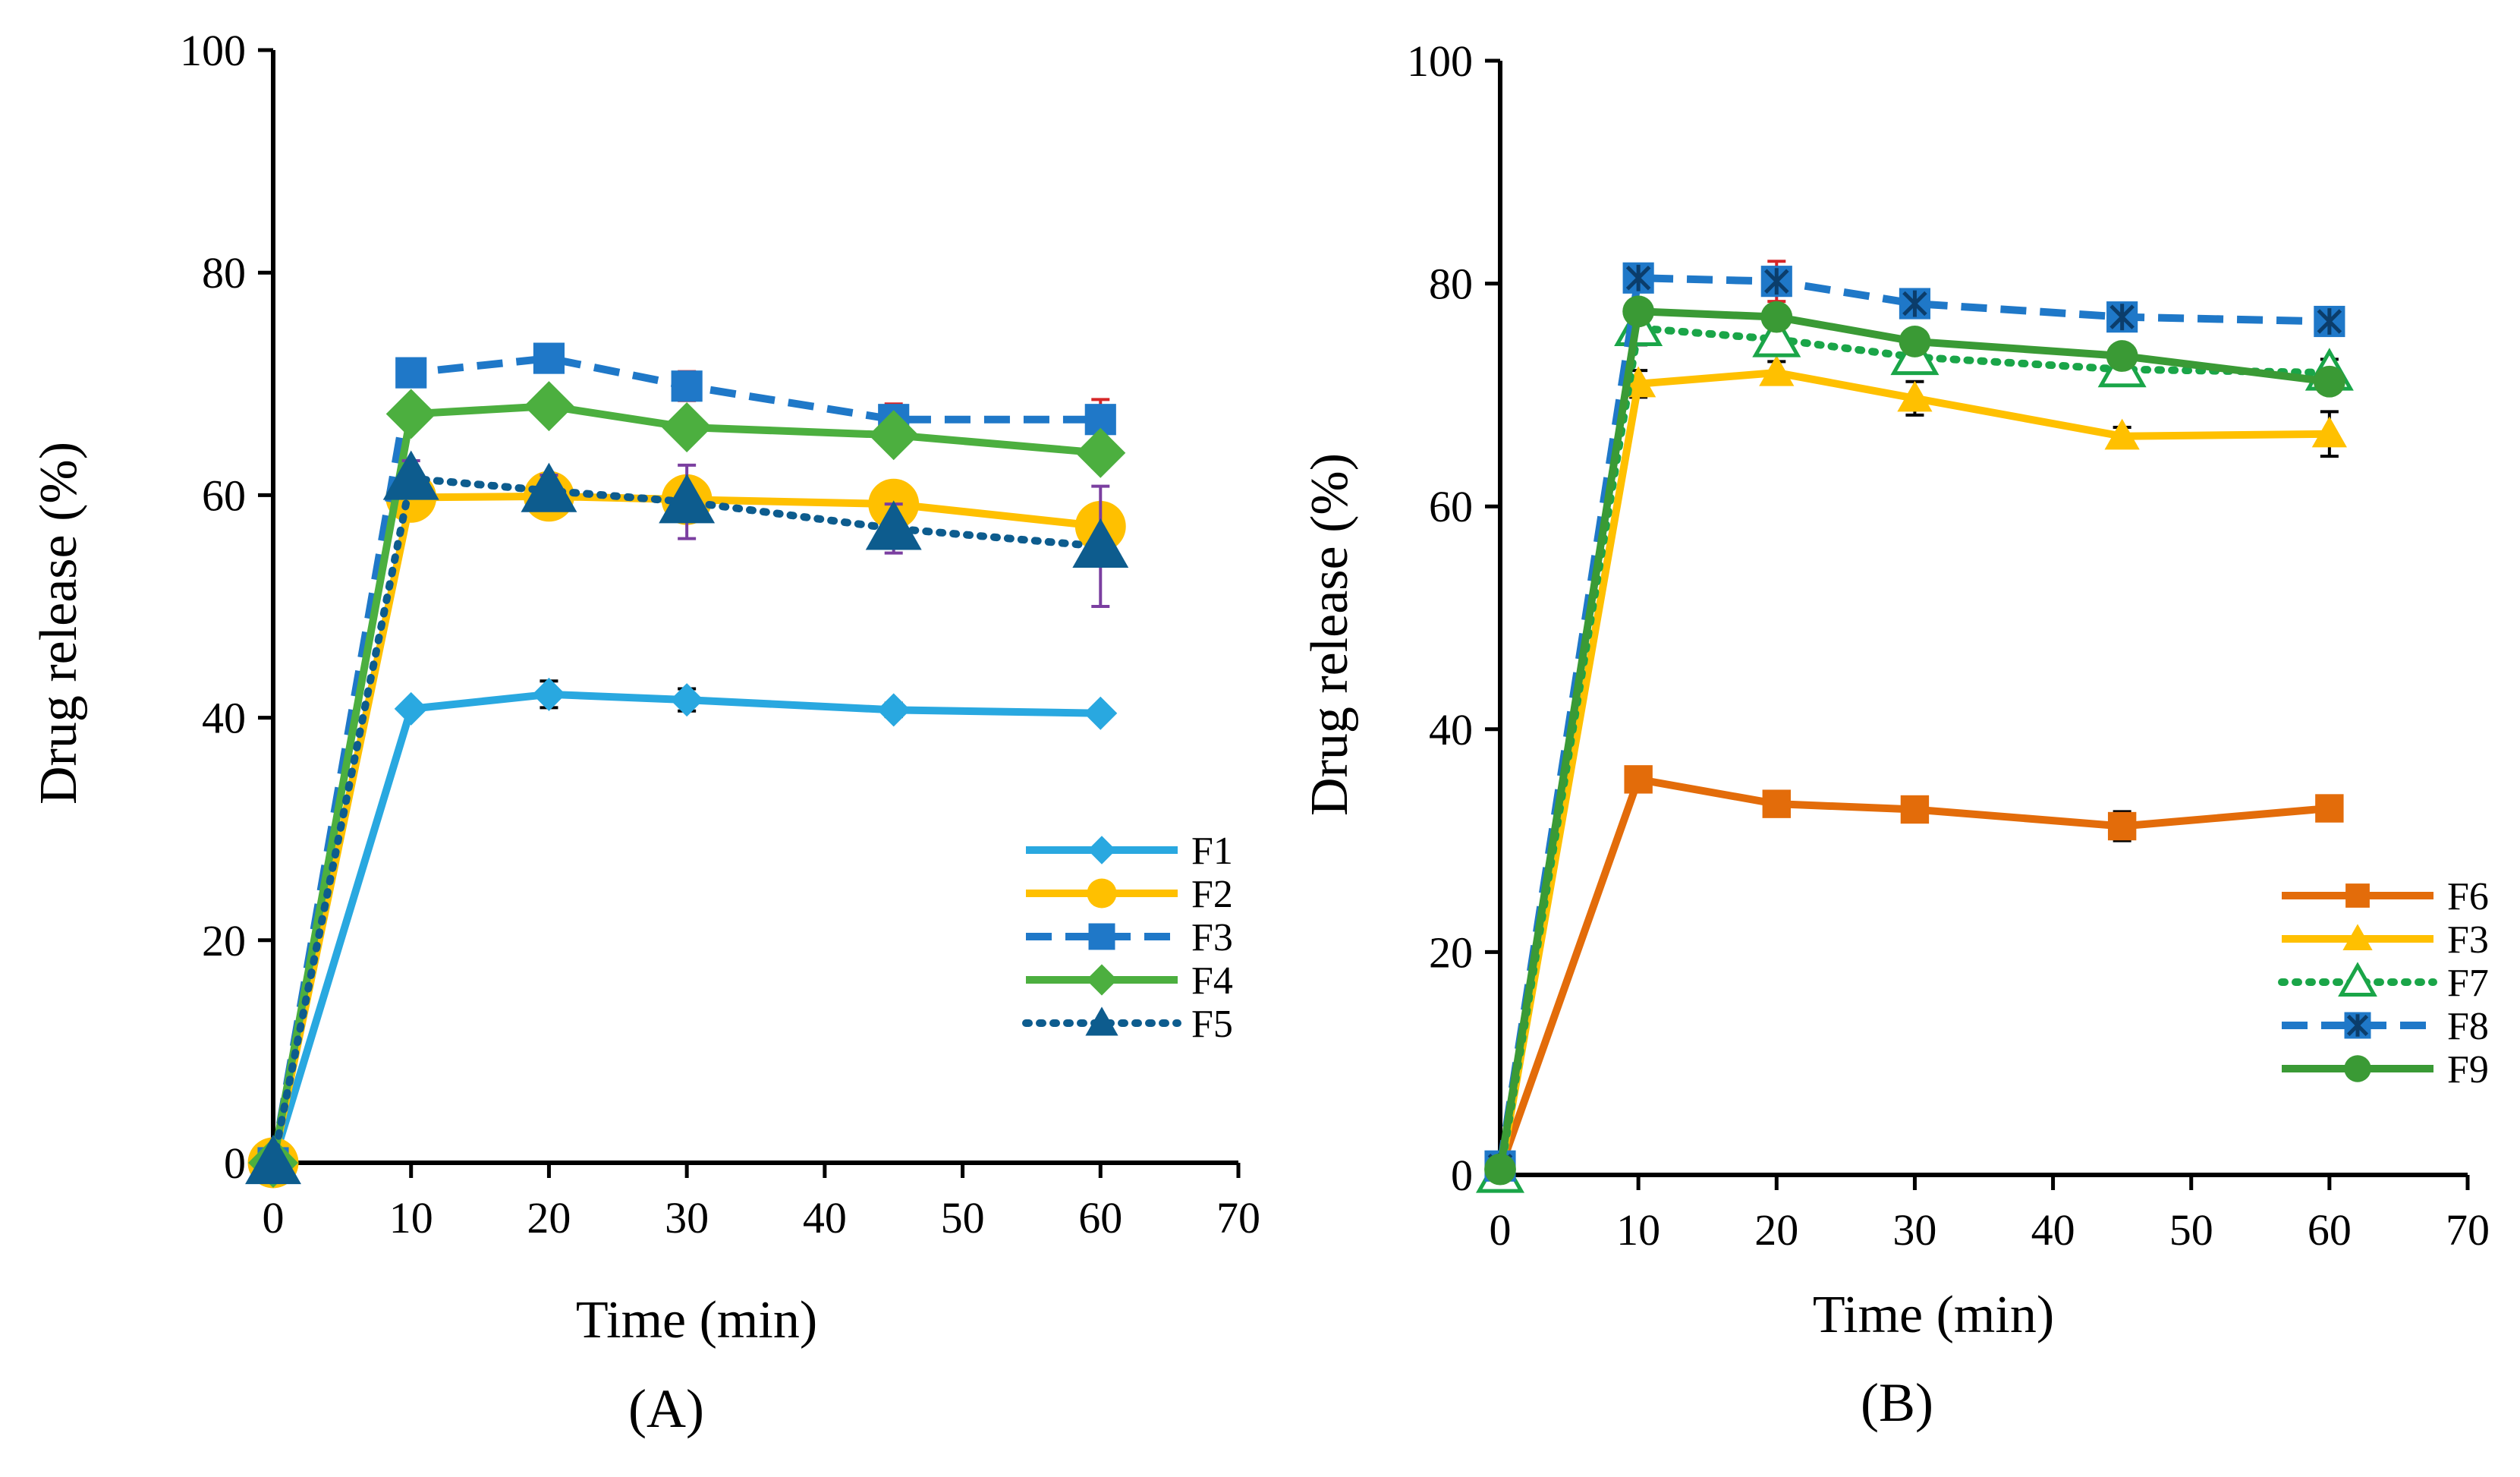 The height and width of the screenshot is (1477, 2520). Describe the element at coordinates (411, 1218) in the screenshot. I see `x-tick-label: 10` at that location.